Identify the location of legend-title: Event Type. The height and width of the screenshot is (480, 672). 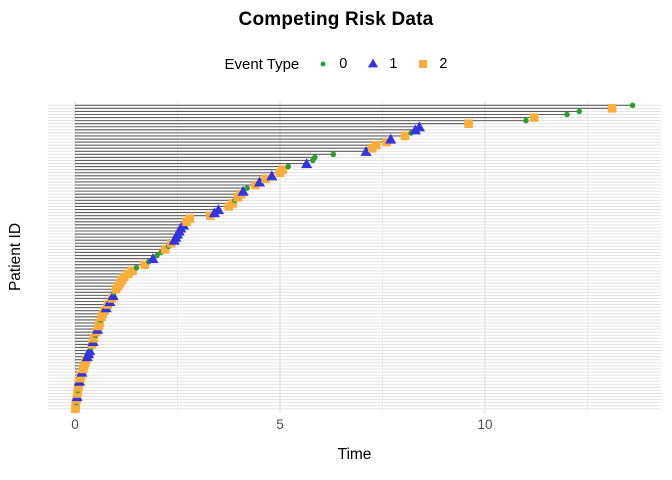
(262, 64).